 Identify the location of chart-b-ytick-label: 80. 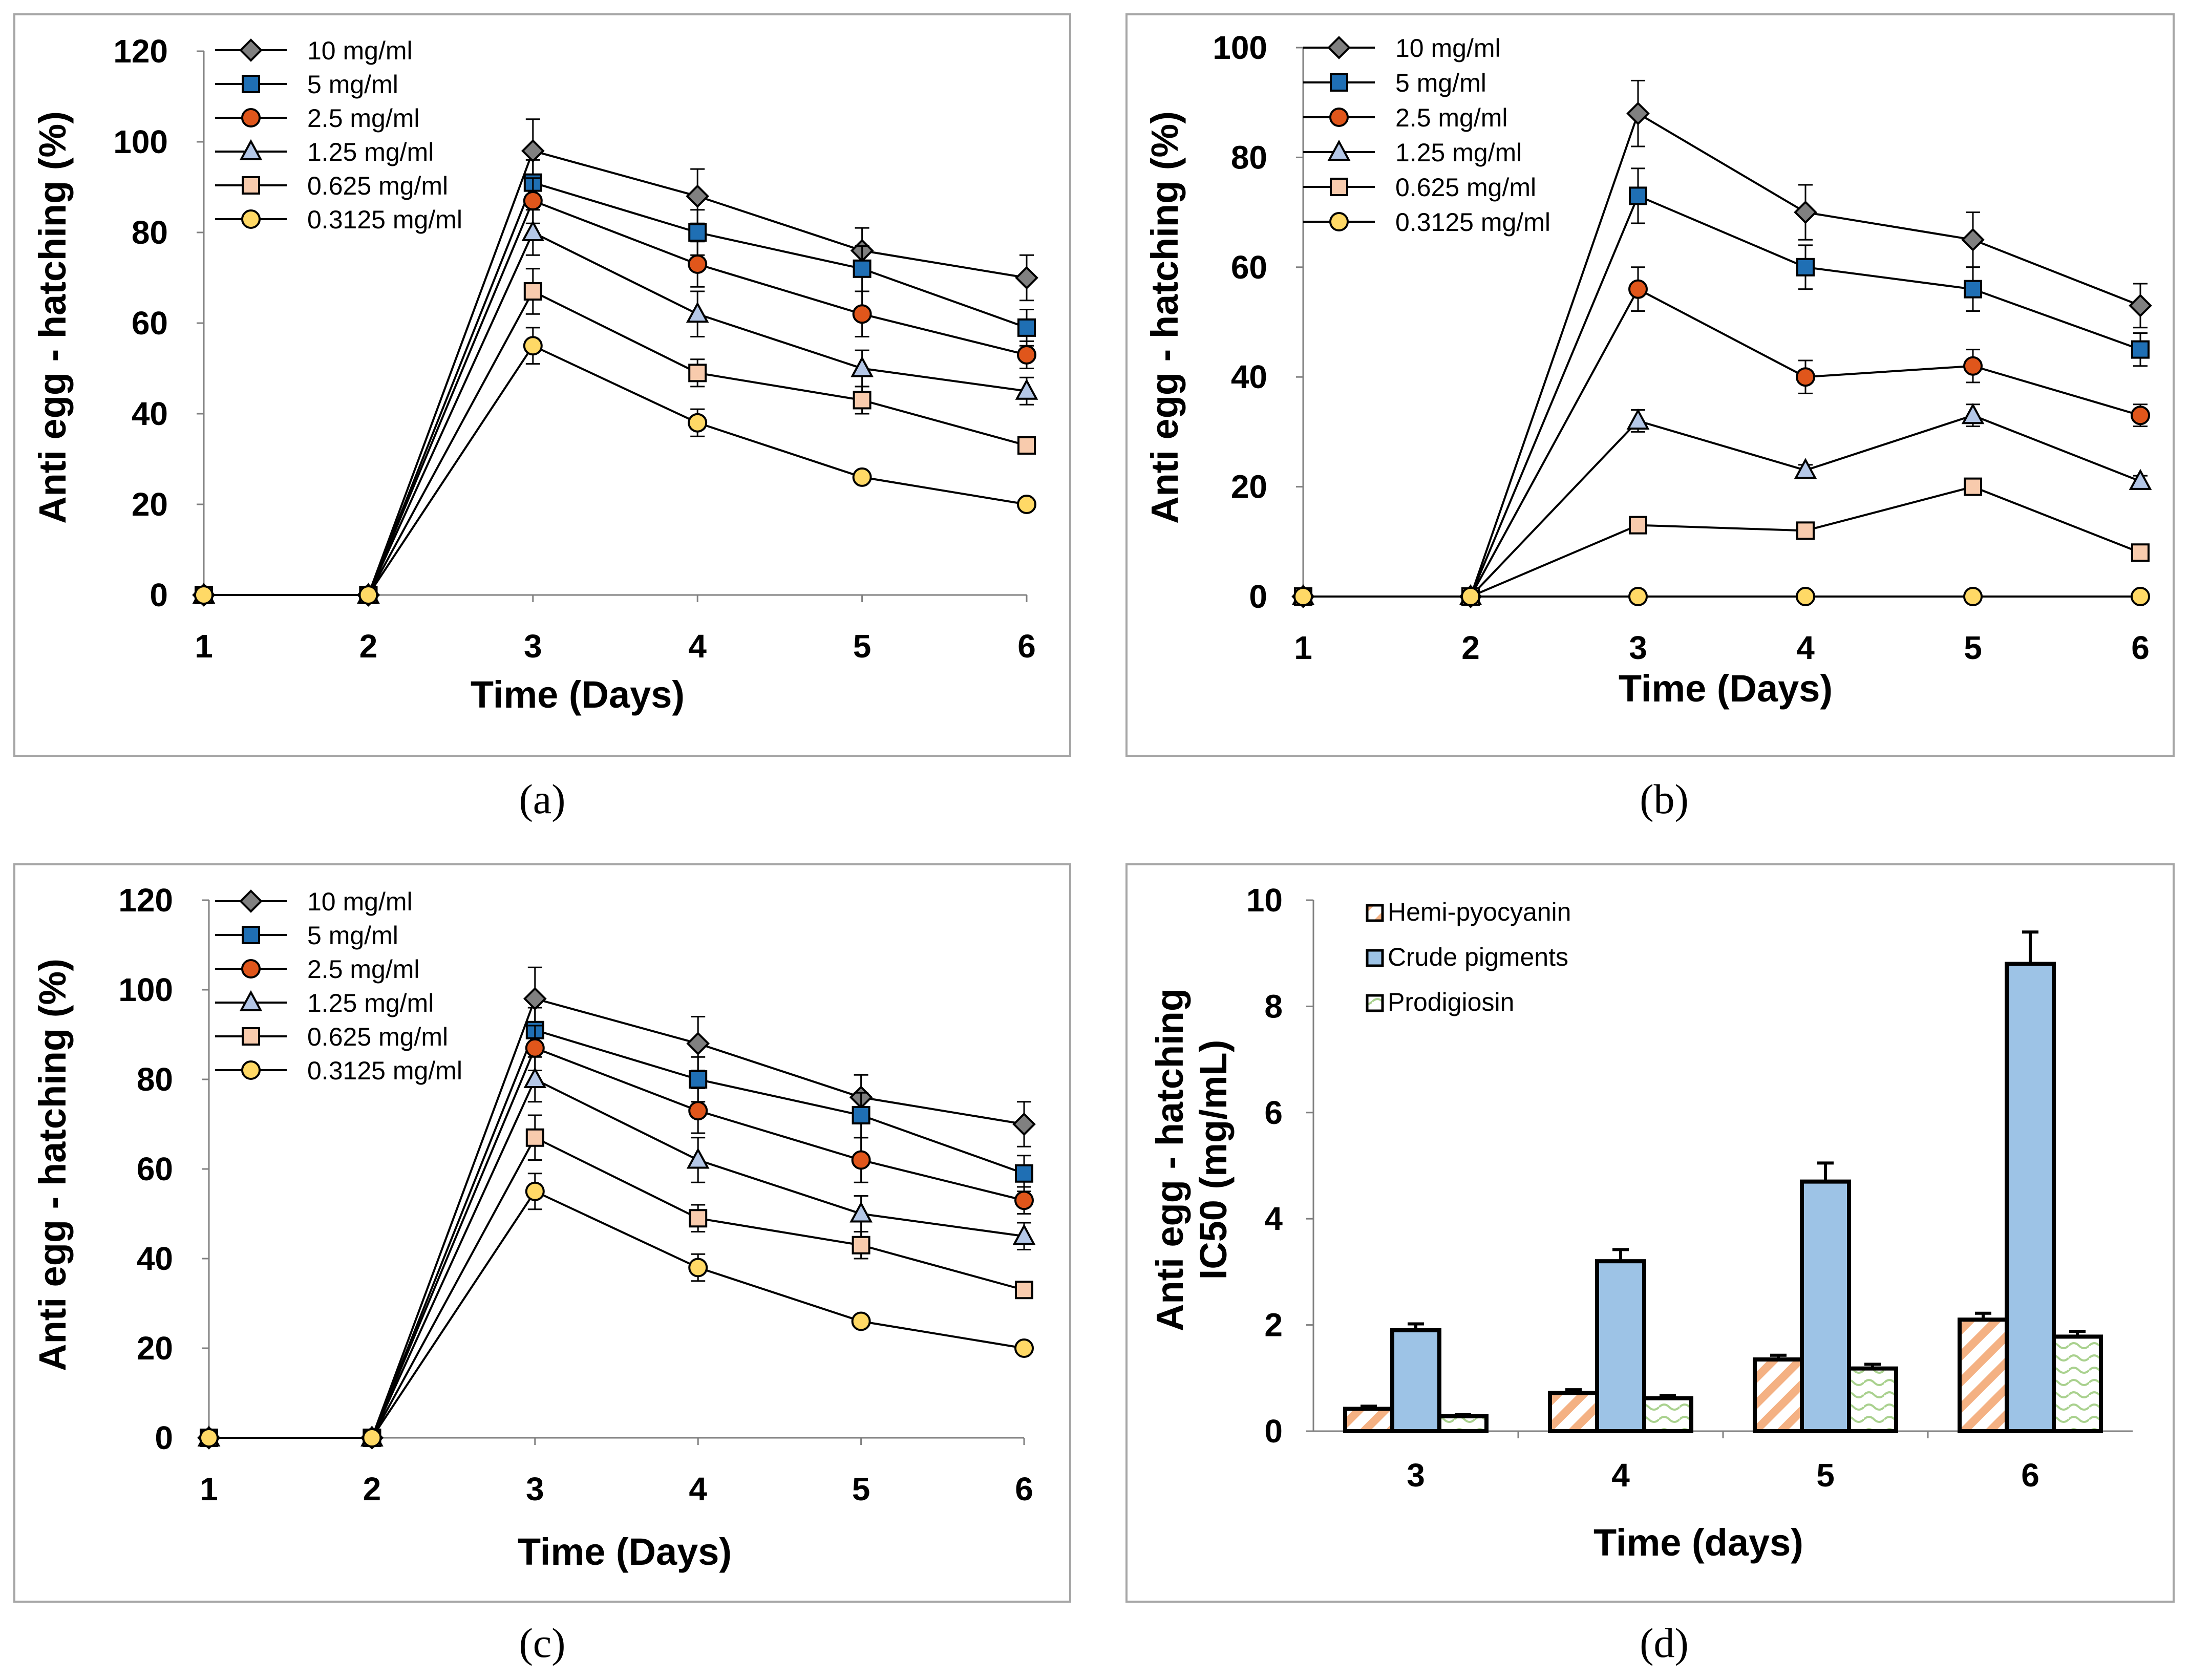
(1249, 157).